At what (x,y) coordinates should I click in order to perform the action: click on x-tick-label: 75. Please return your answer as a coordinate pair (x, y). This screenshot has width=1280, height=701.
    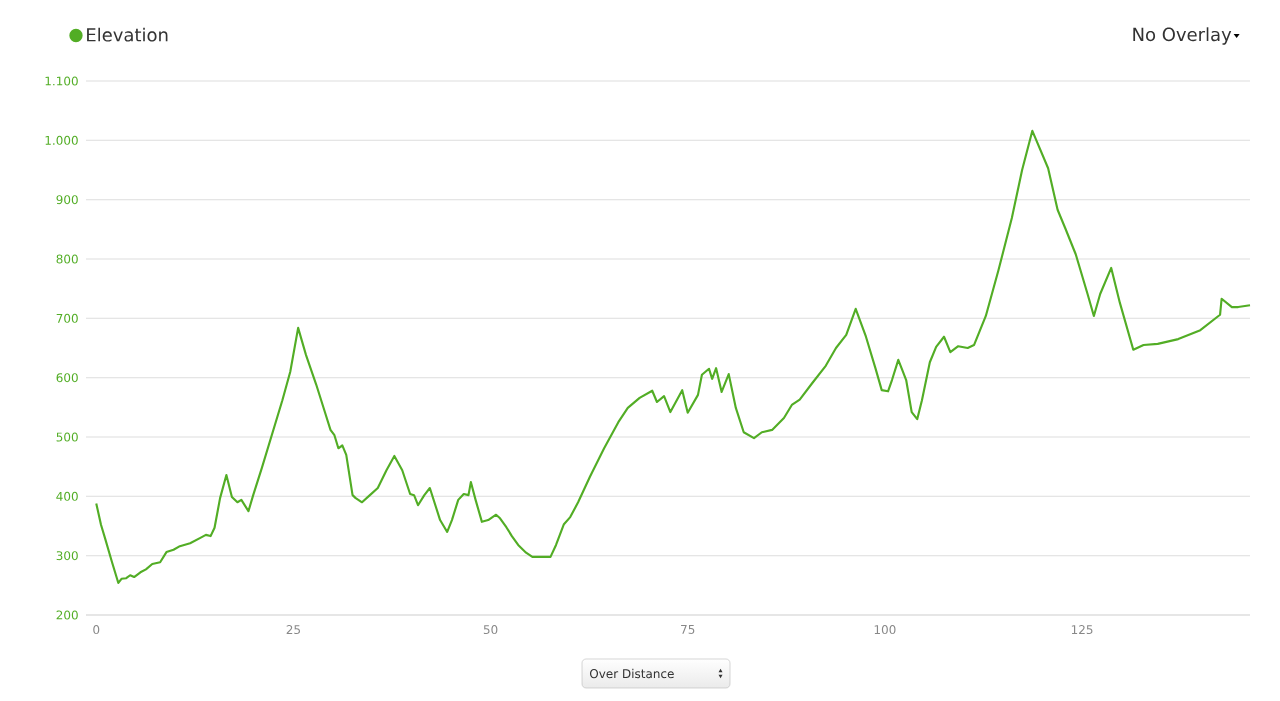
    Looking at the image, I should click on (688, 629).